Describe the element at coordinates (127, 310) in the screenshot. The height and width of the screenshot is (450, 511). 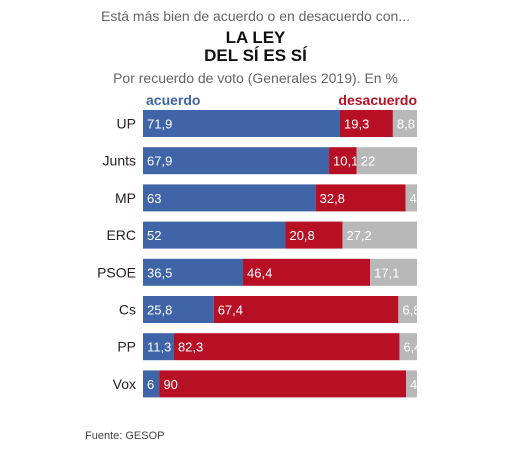
I see `category-label-cs: Cs` at that location.